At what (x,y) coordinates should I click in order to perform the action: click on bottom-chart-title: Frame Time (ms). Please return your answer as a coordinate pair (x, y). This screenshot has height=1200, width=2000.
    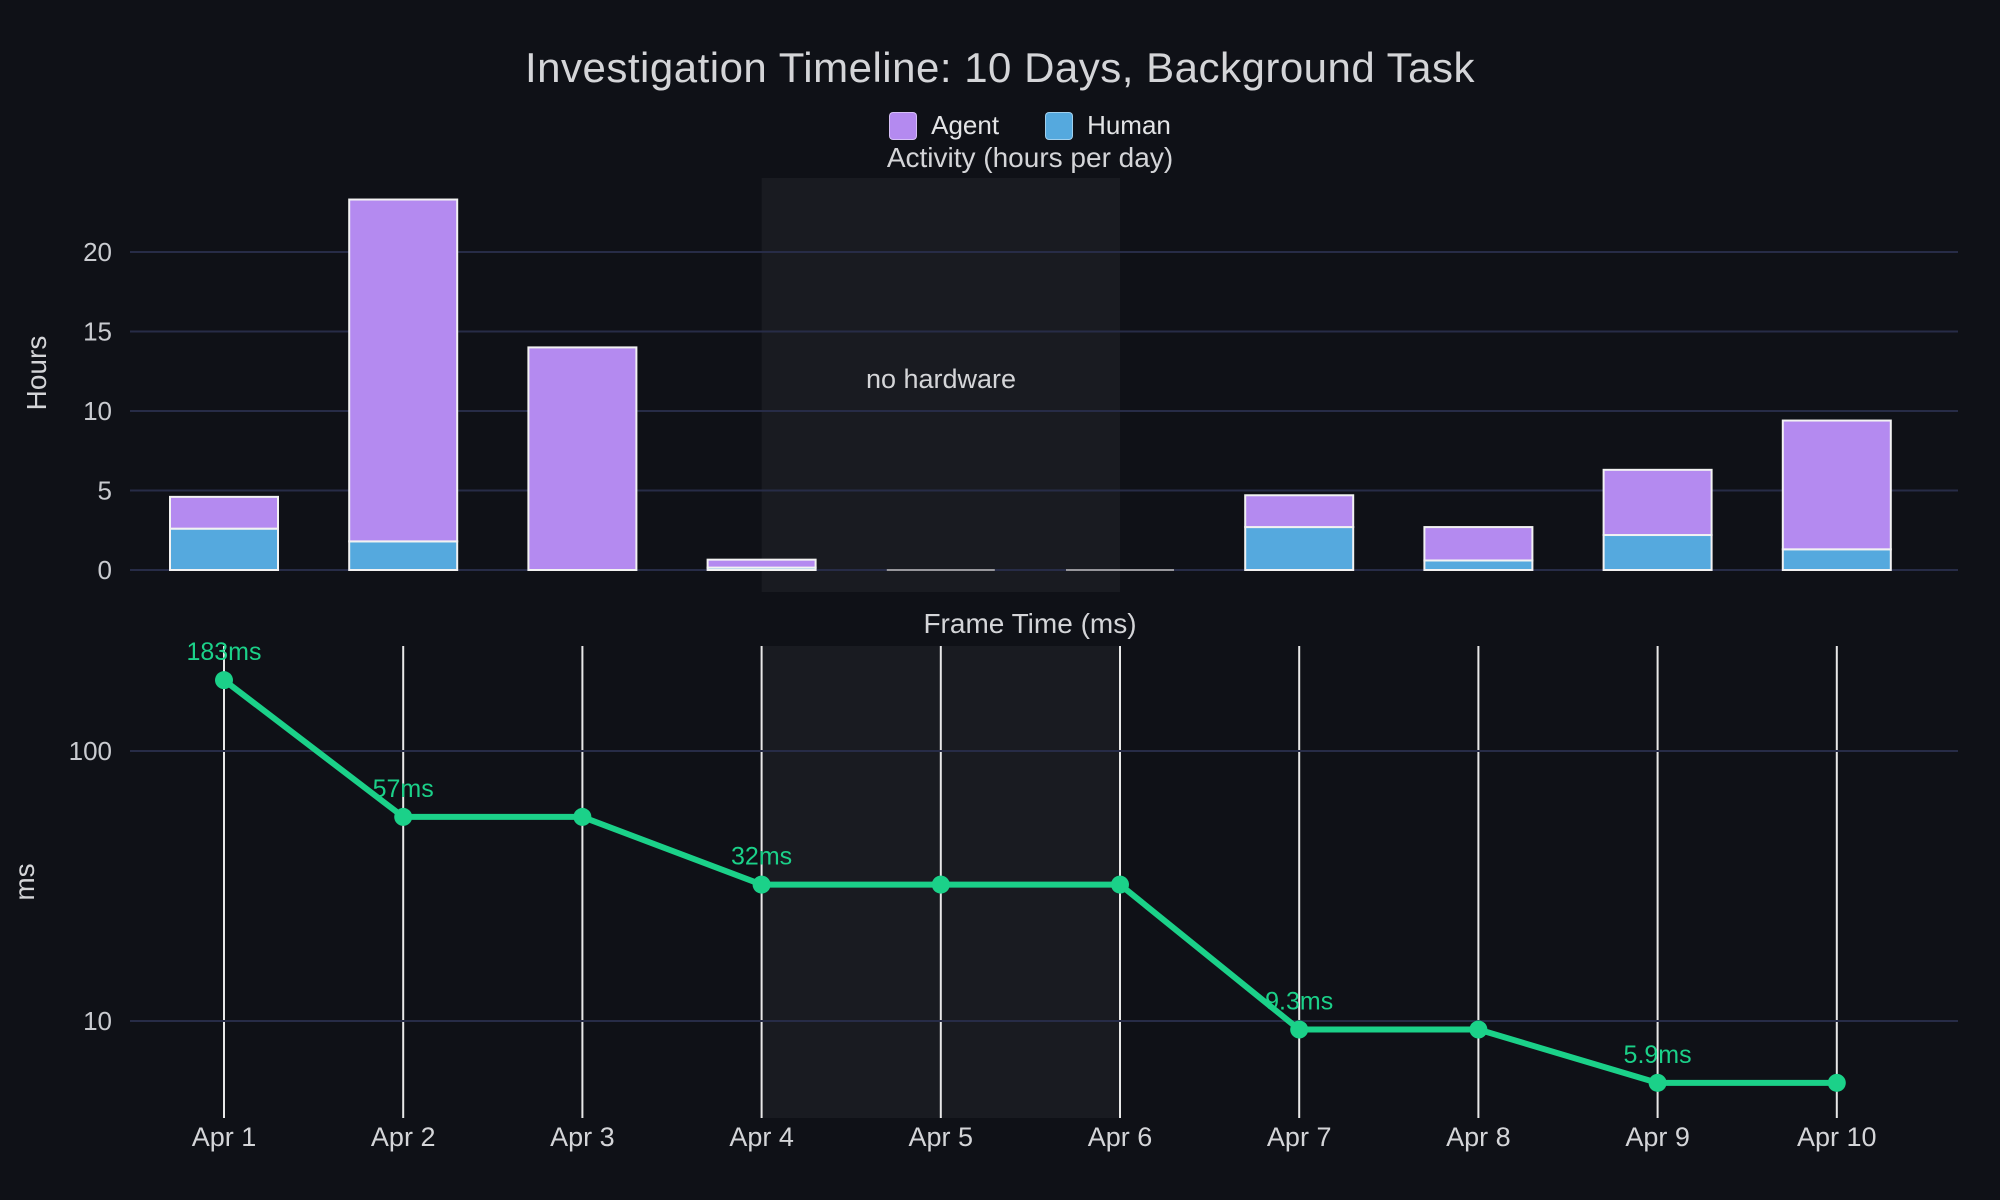
    Looking at the image, I should click on (1030, 623).